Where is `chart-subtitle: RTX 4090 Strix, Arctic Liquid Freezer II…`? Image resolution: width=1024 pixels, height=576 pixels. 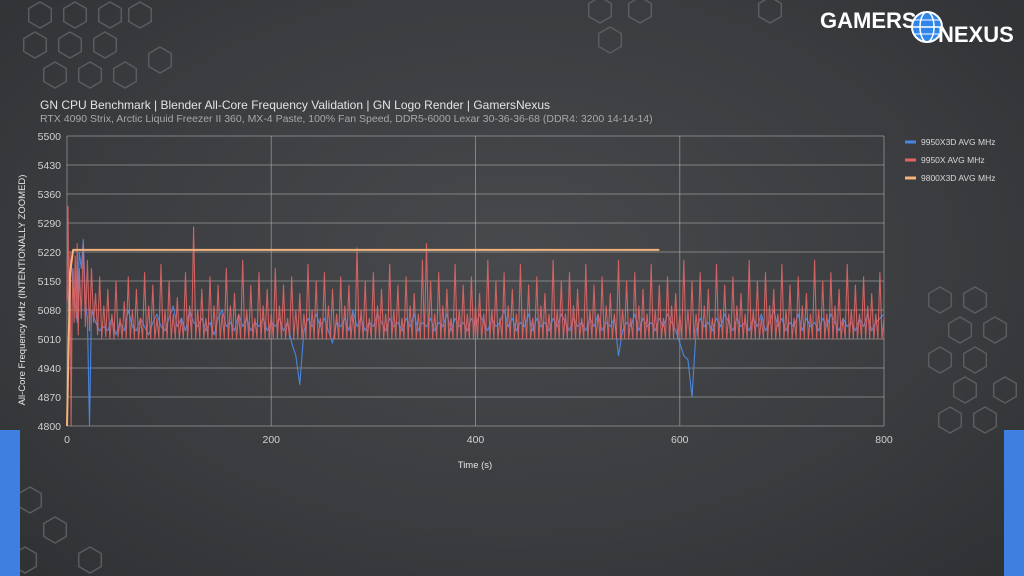 chart-subtitle: RTX 4090 Strix, Arctic Liquid Freezer II… is located at coordinates (346, 119).